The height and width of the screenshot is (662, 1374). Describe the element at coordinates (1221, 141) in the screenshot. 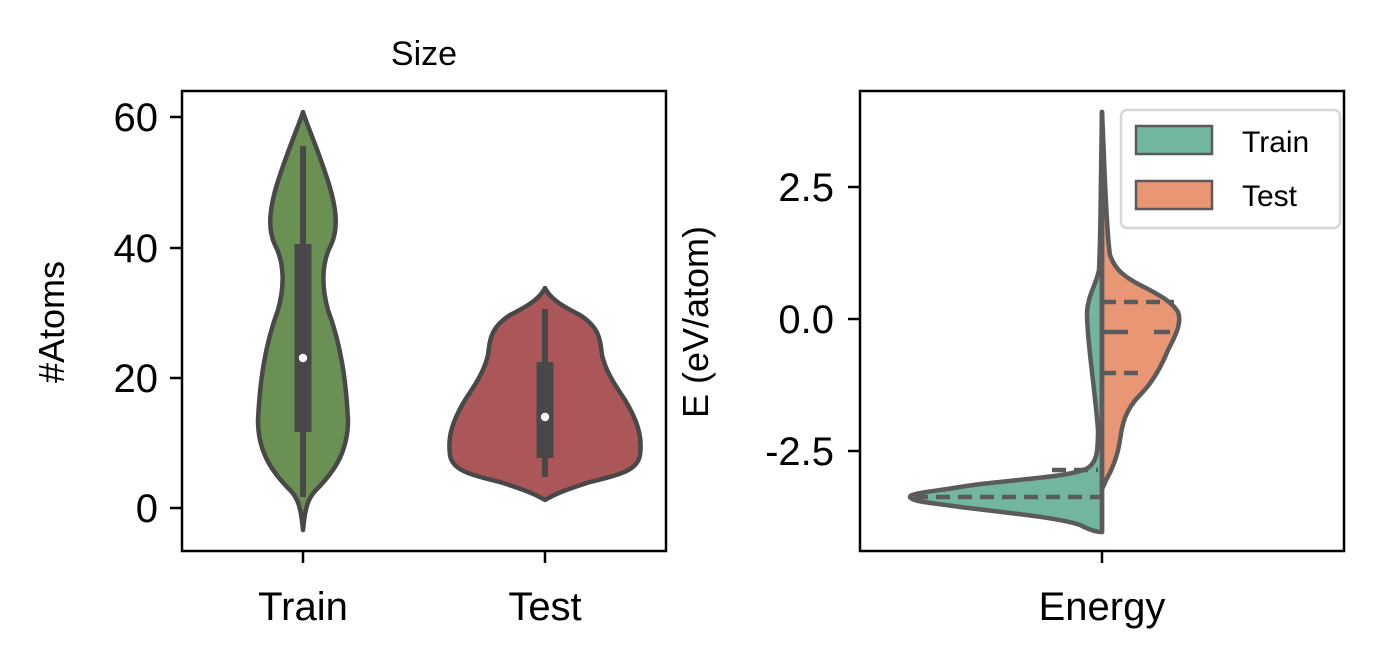

I see `legend-item-train: Train` at that location.